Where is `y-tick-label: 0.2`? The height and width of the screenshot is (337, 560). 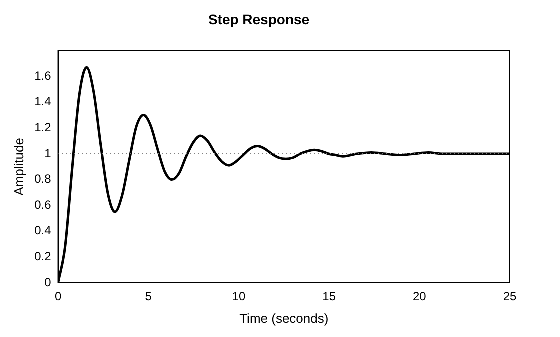
y-tick-label: 0.2 is located at coordinates (43, 257).